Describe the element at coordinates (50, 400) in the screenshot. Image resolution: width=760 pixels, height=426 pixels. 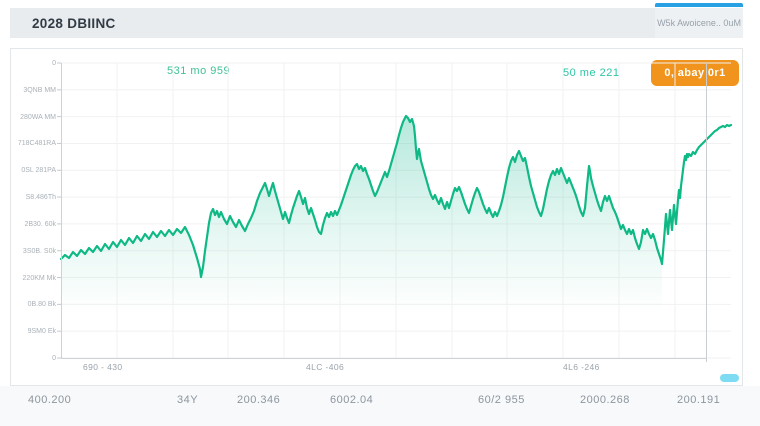
I see `footer-value: 400.200` at that location.